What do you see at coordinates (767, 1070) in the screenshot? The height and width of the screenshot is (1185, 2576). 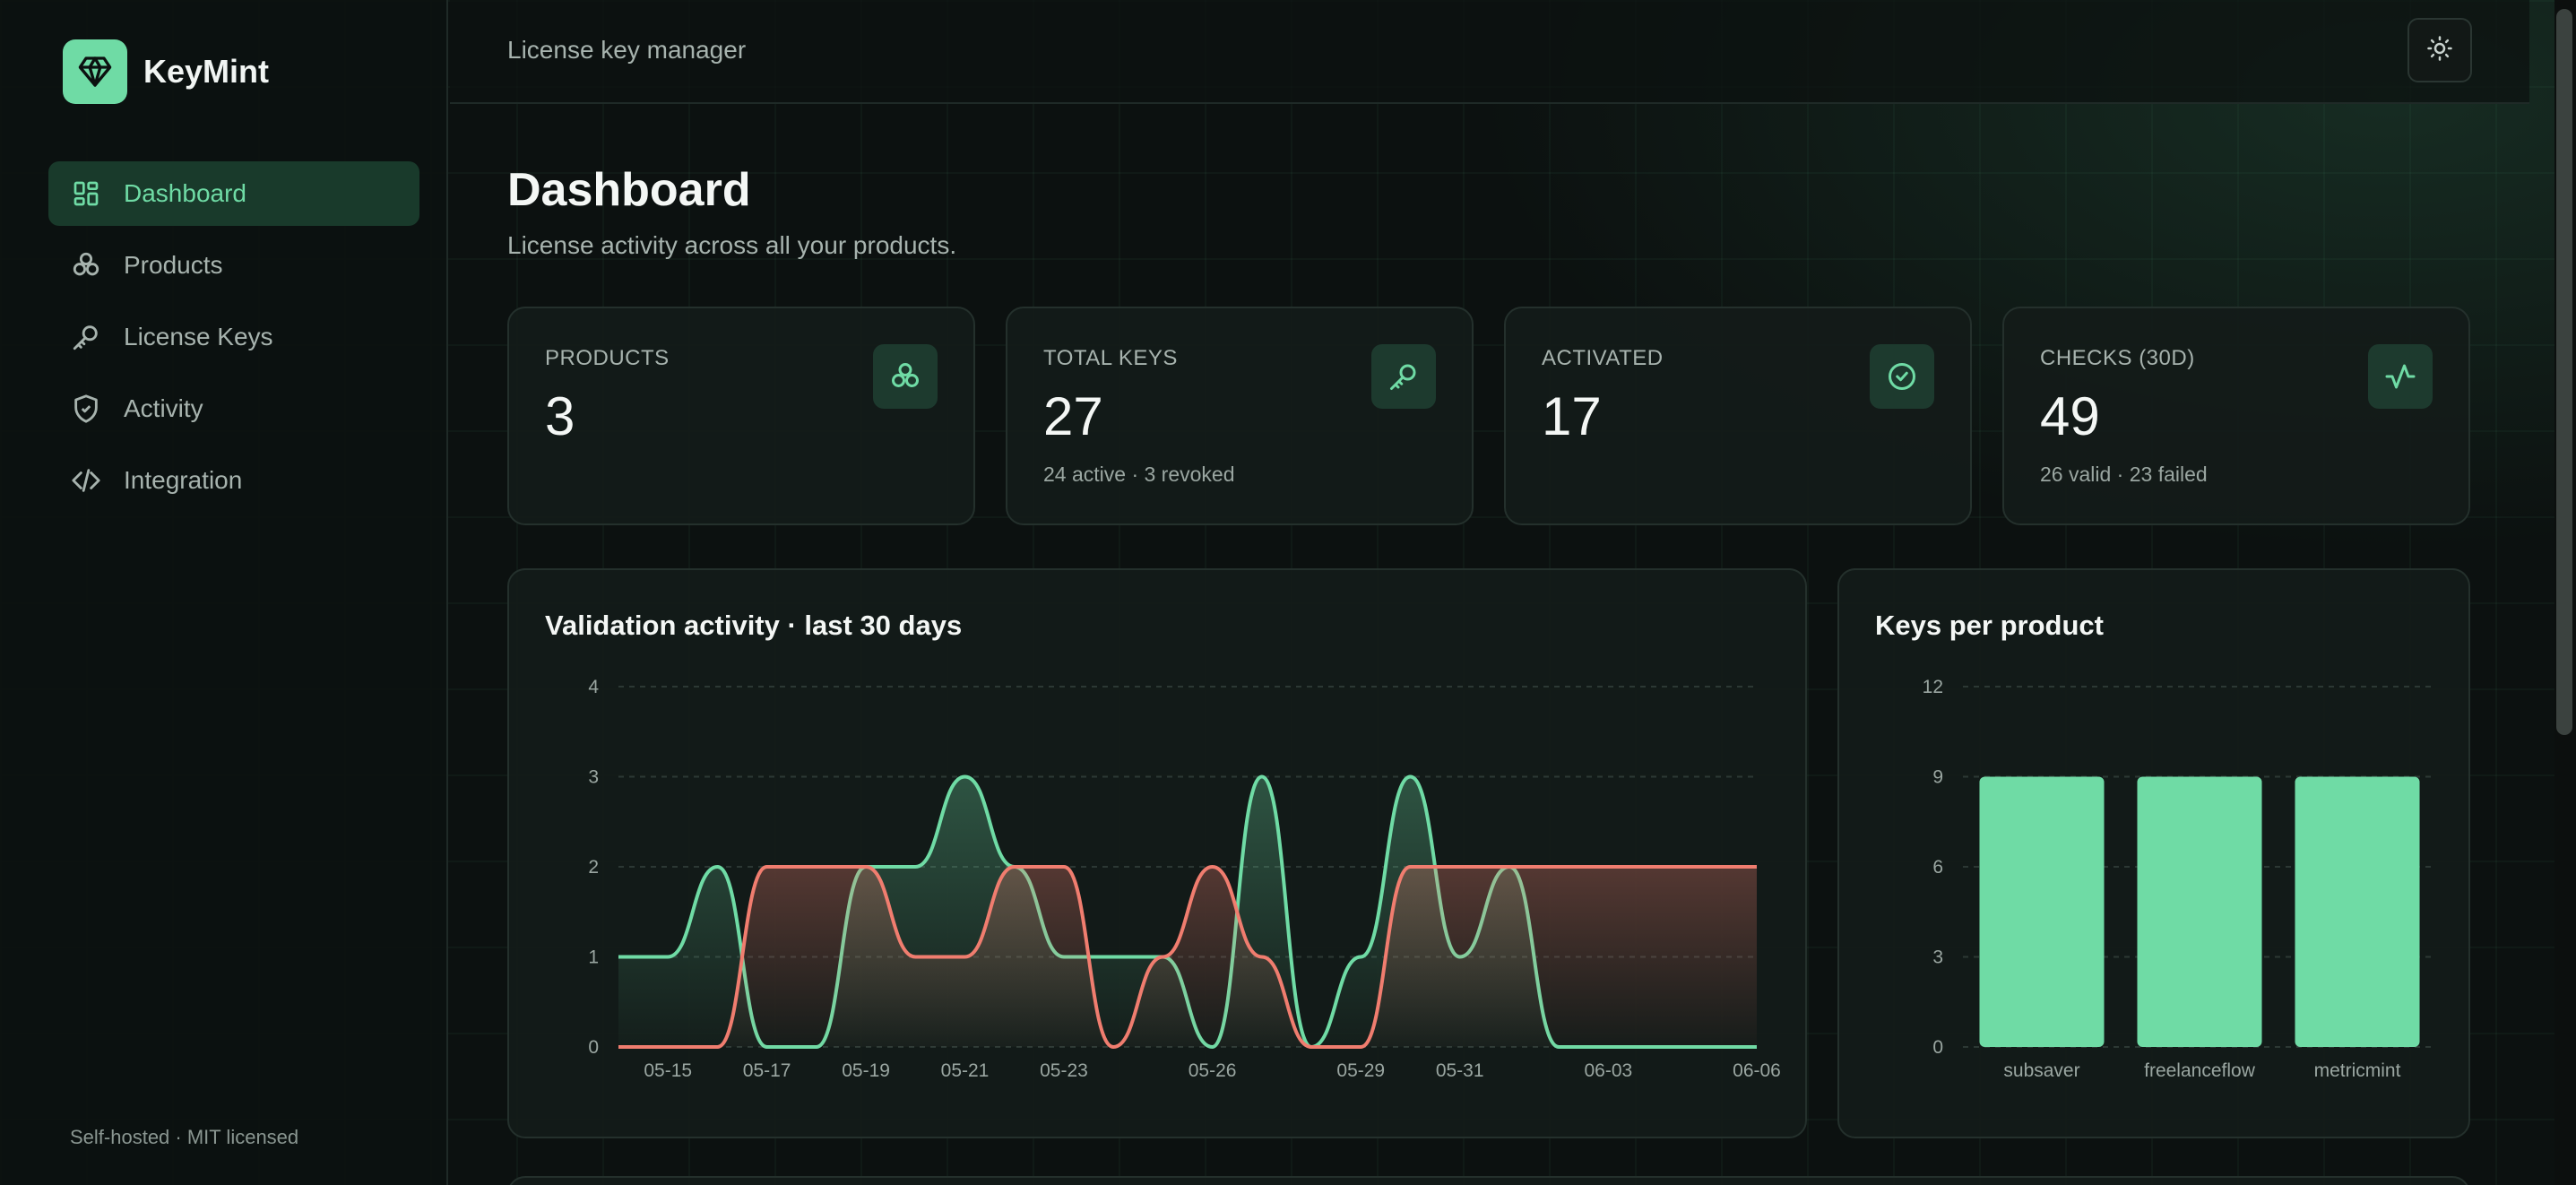 I see `x-tick-label: 05-17` at bounding box center [767, 1070].